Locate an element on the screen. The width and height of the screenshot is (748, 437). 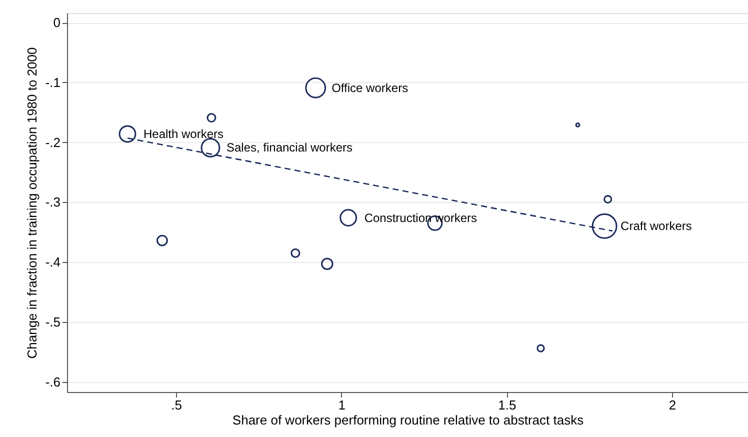
annotation: Craft workers is located at coordinates (656, 226).